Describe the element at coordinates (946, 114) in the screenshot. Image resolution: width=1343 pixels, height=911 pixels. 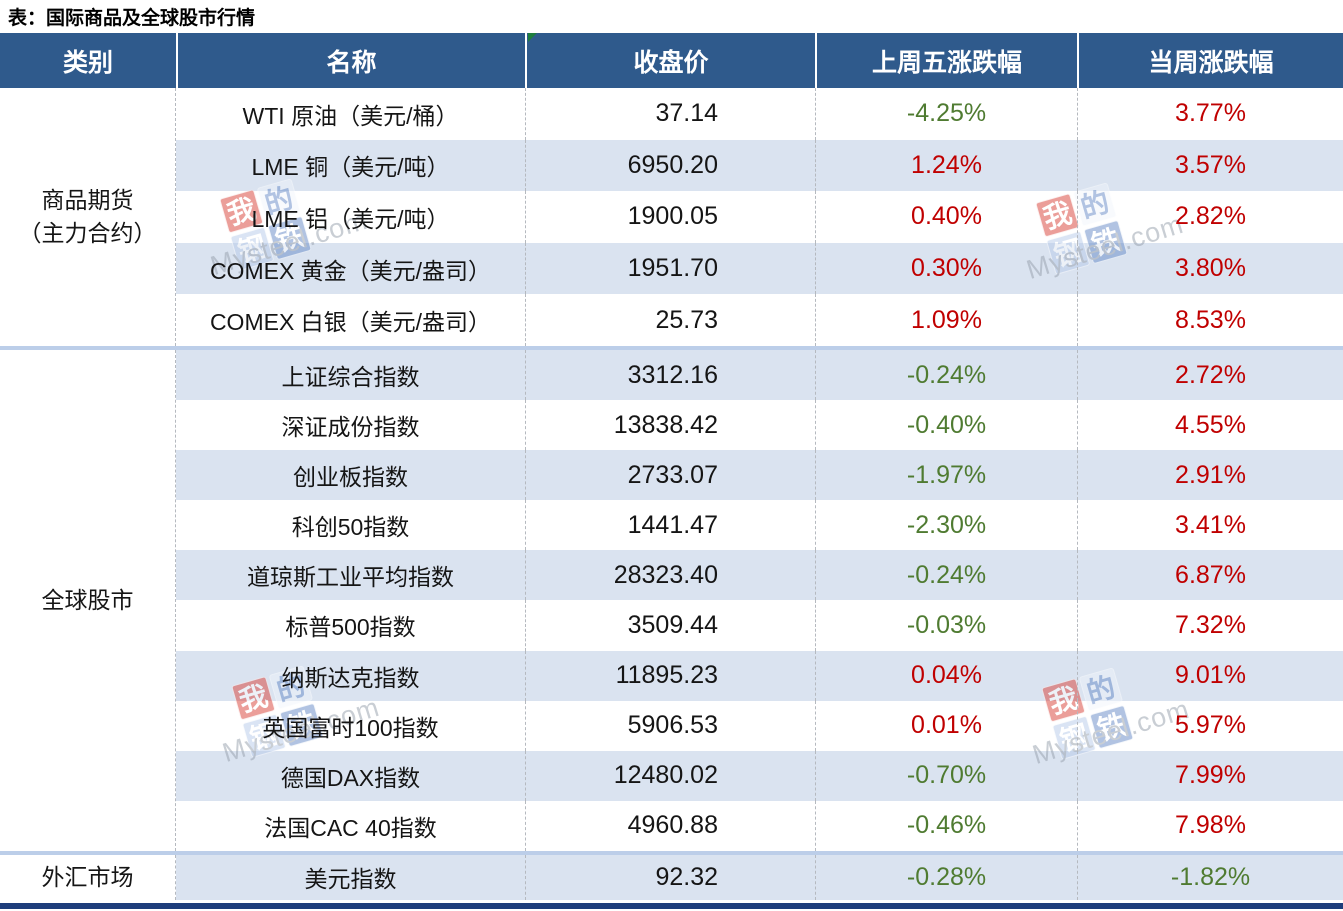
I see `last-friday-change-cell: -4.25%` at that location.